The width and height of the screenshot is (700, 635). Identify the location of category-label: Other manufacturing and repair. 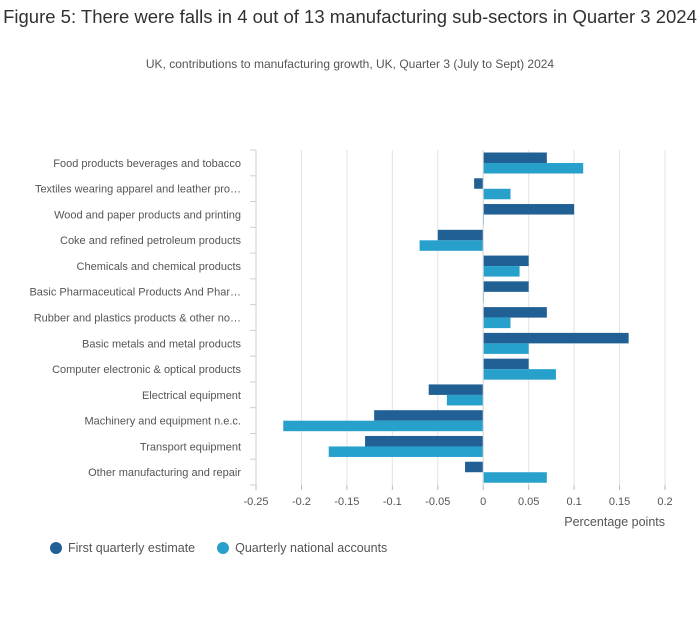
(164, 473).